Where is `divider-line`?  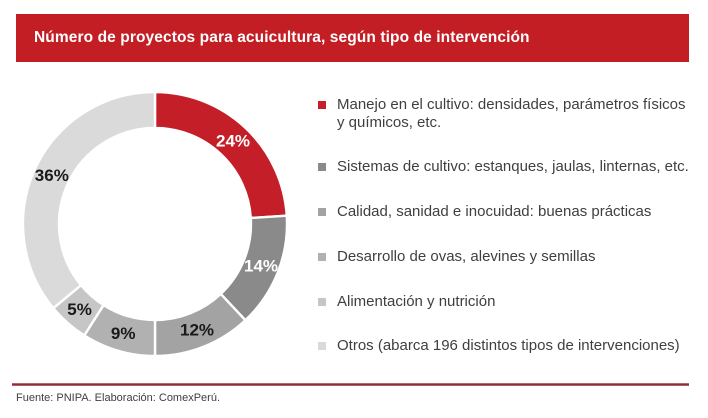 divider-line is located at coordinates (350, 384).